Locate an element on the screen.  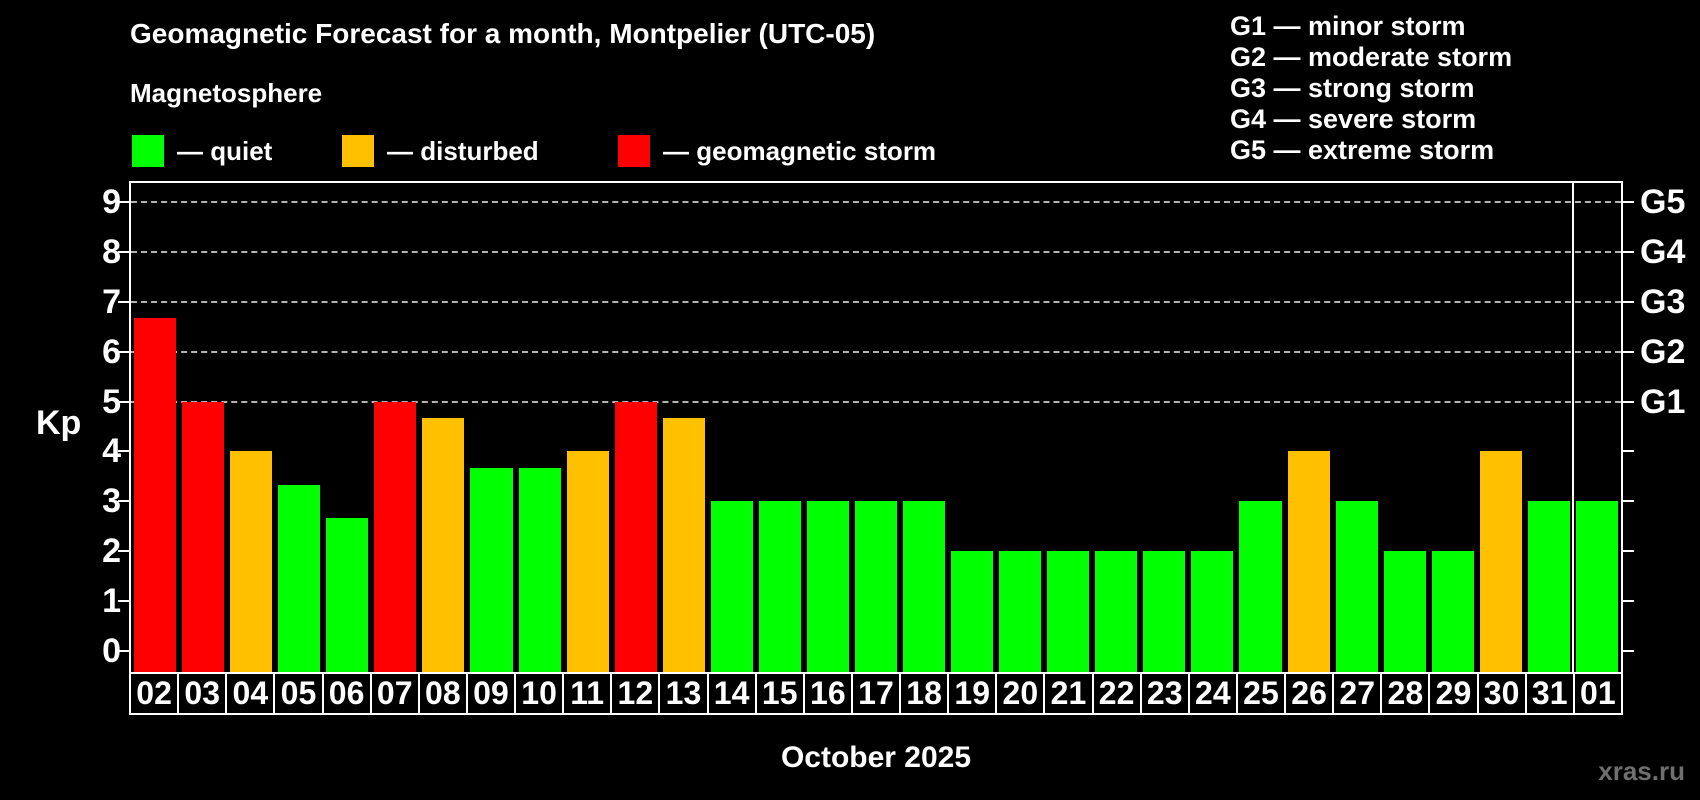
day-label-24: 24 is located at coordinates (1211, 693).